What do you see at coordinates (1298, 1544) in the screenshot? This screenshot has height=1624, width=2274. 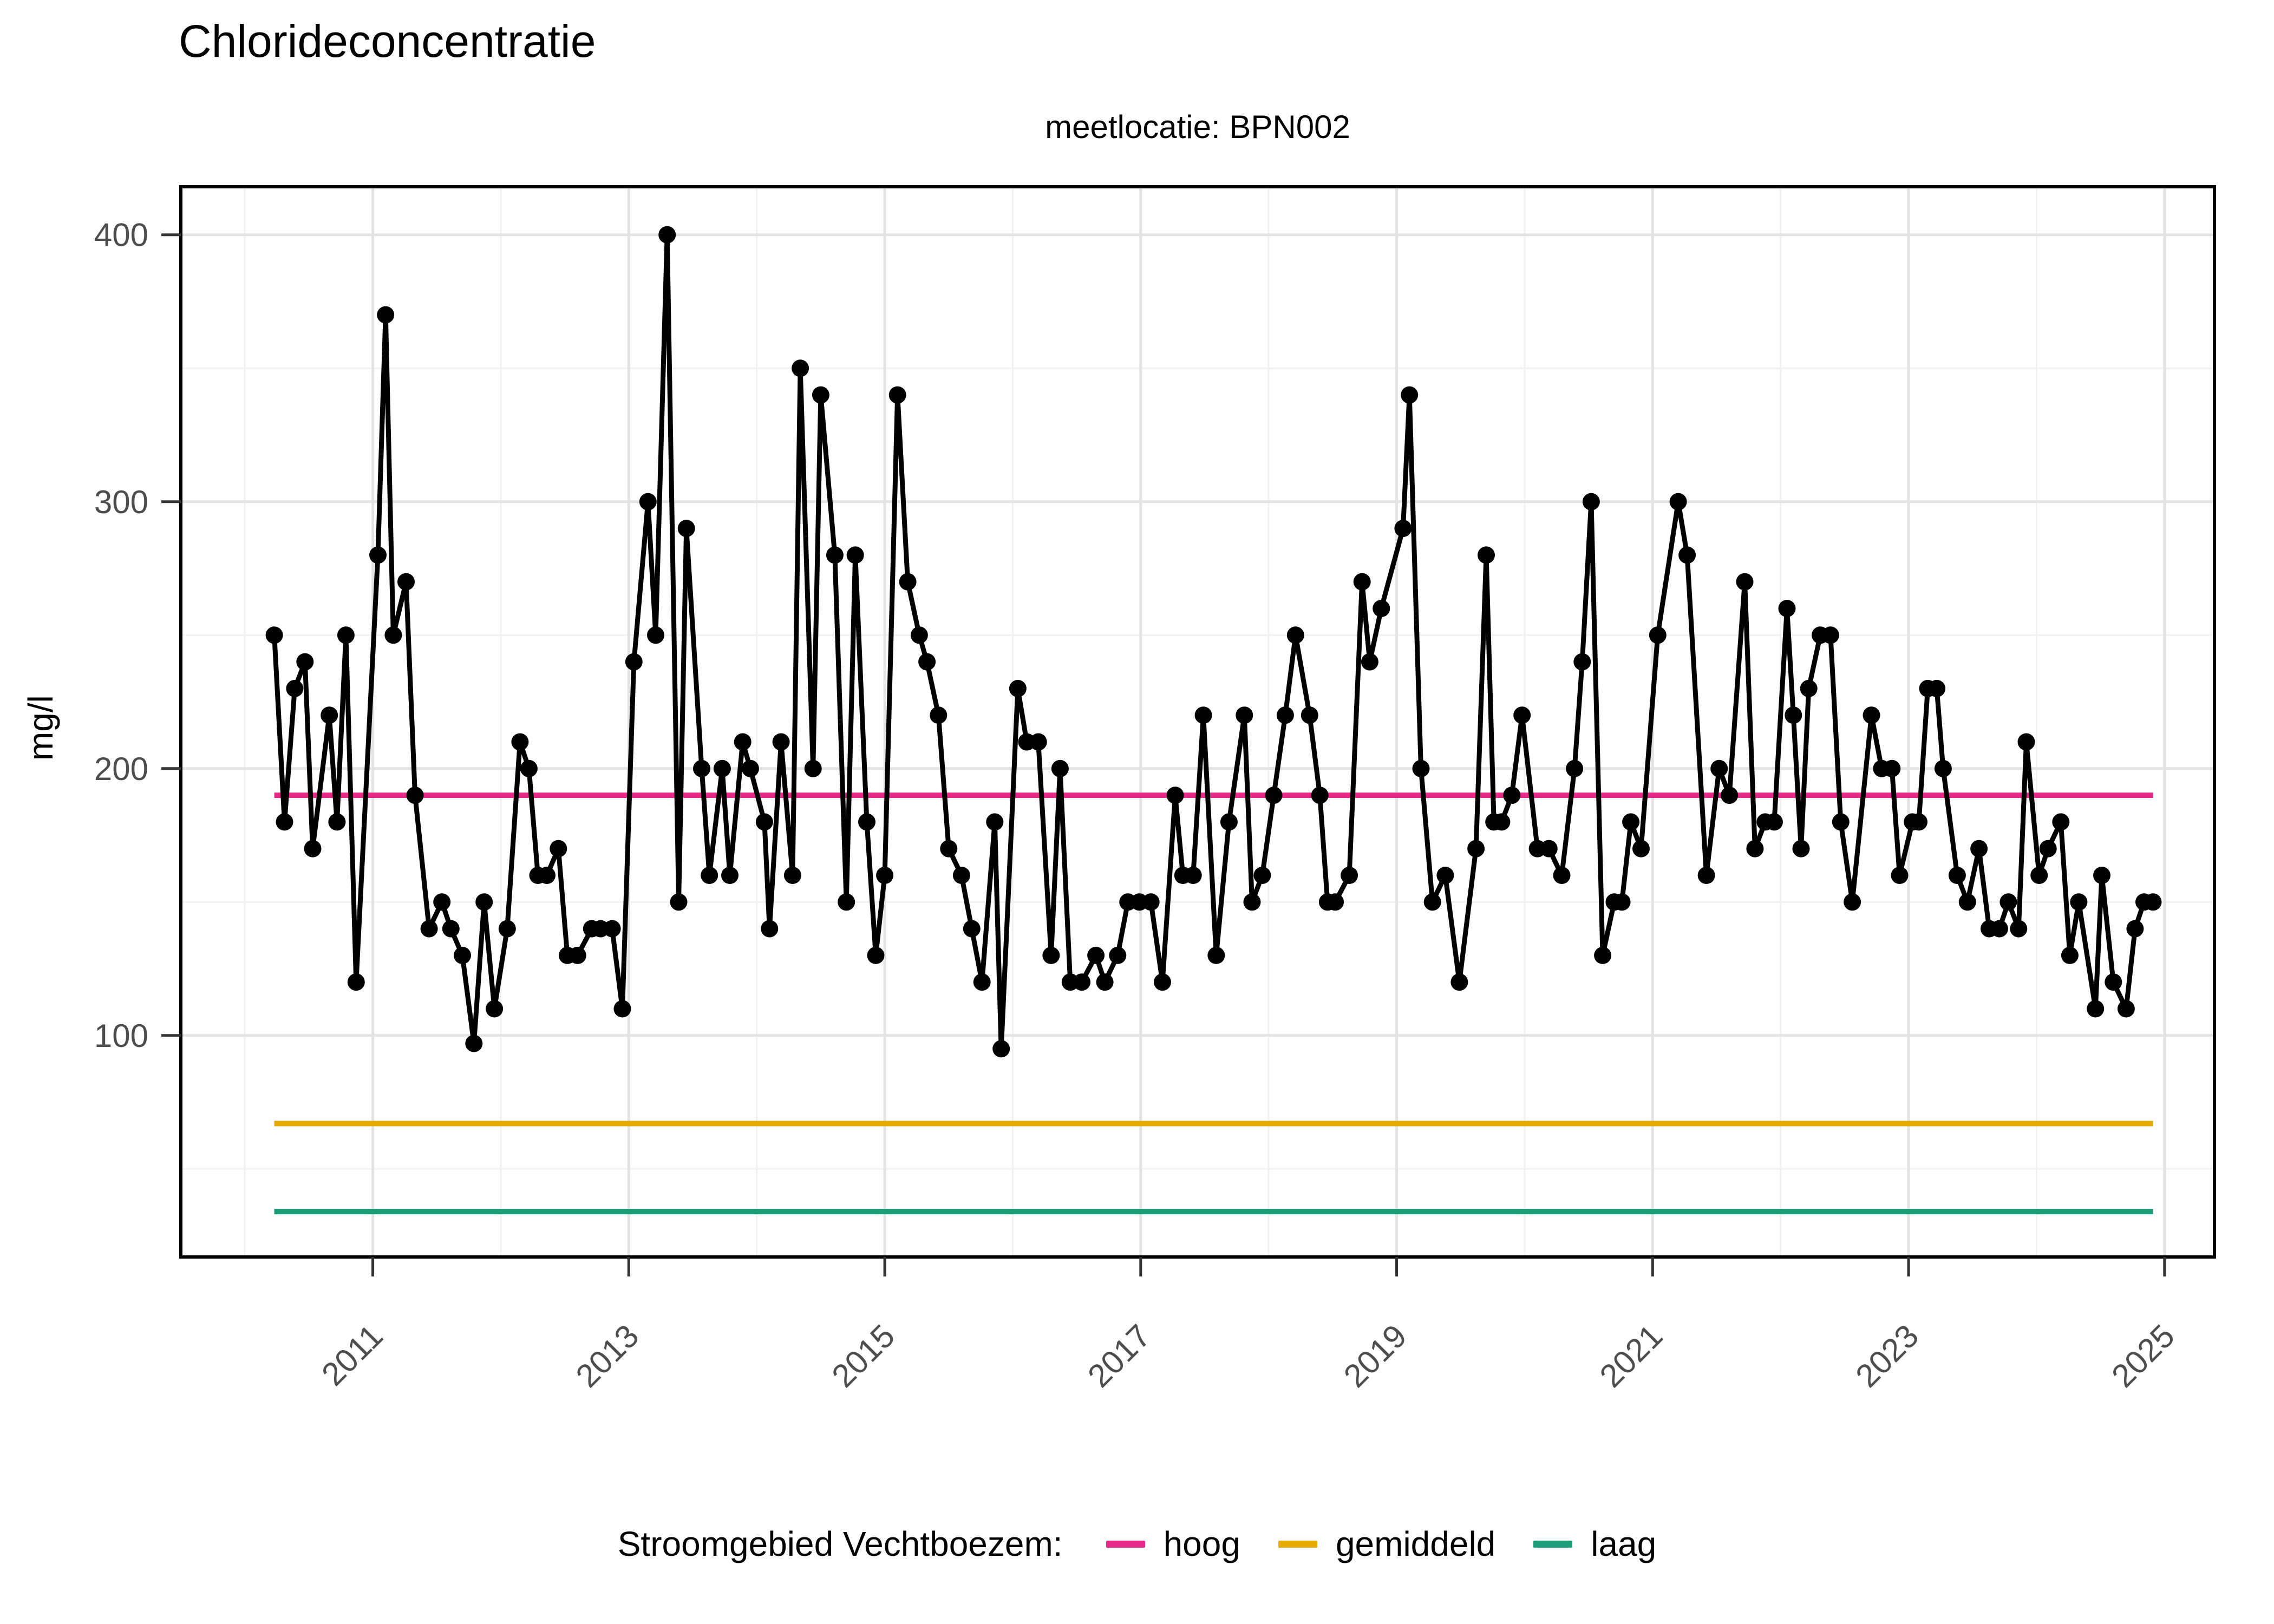 I see `legend-key-line-gemiddeld` at bounding box center [1298, 1544].